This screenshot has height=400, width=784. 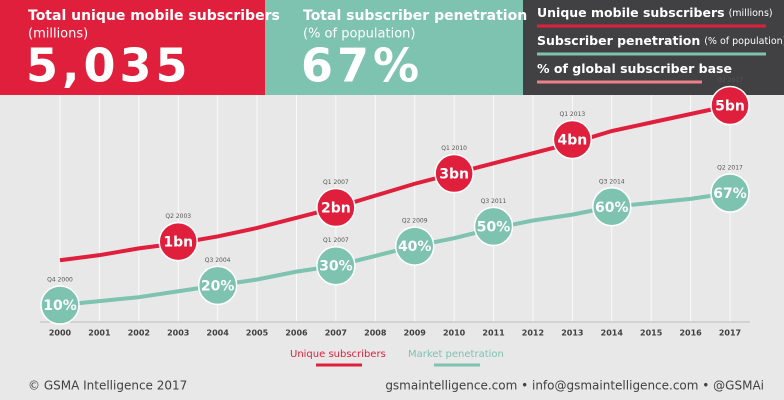 What do you see at coordinates (618, 40) in the screenshot?
I see `key-name: Subscriber penetration` at bounding box center [618, 40].